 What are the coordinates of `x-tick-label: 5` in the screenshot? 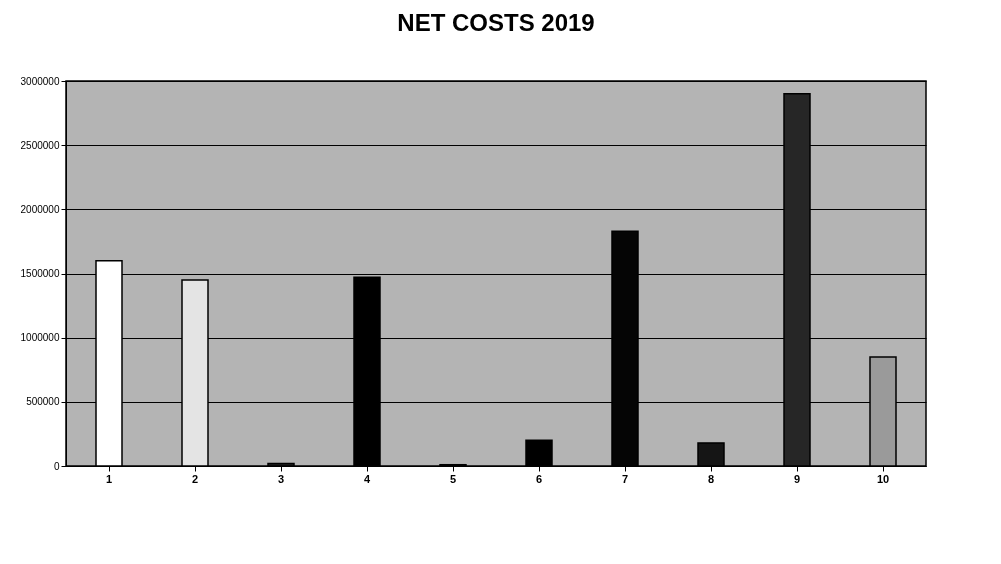 It's located at (453, 478).